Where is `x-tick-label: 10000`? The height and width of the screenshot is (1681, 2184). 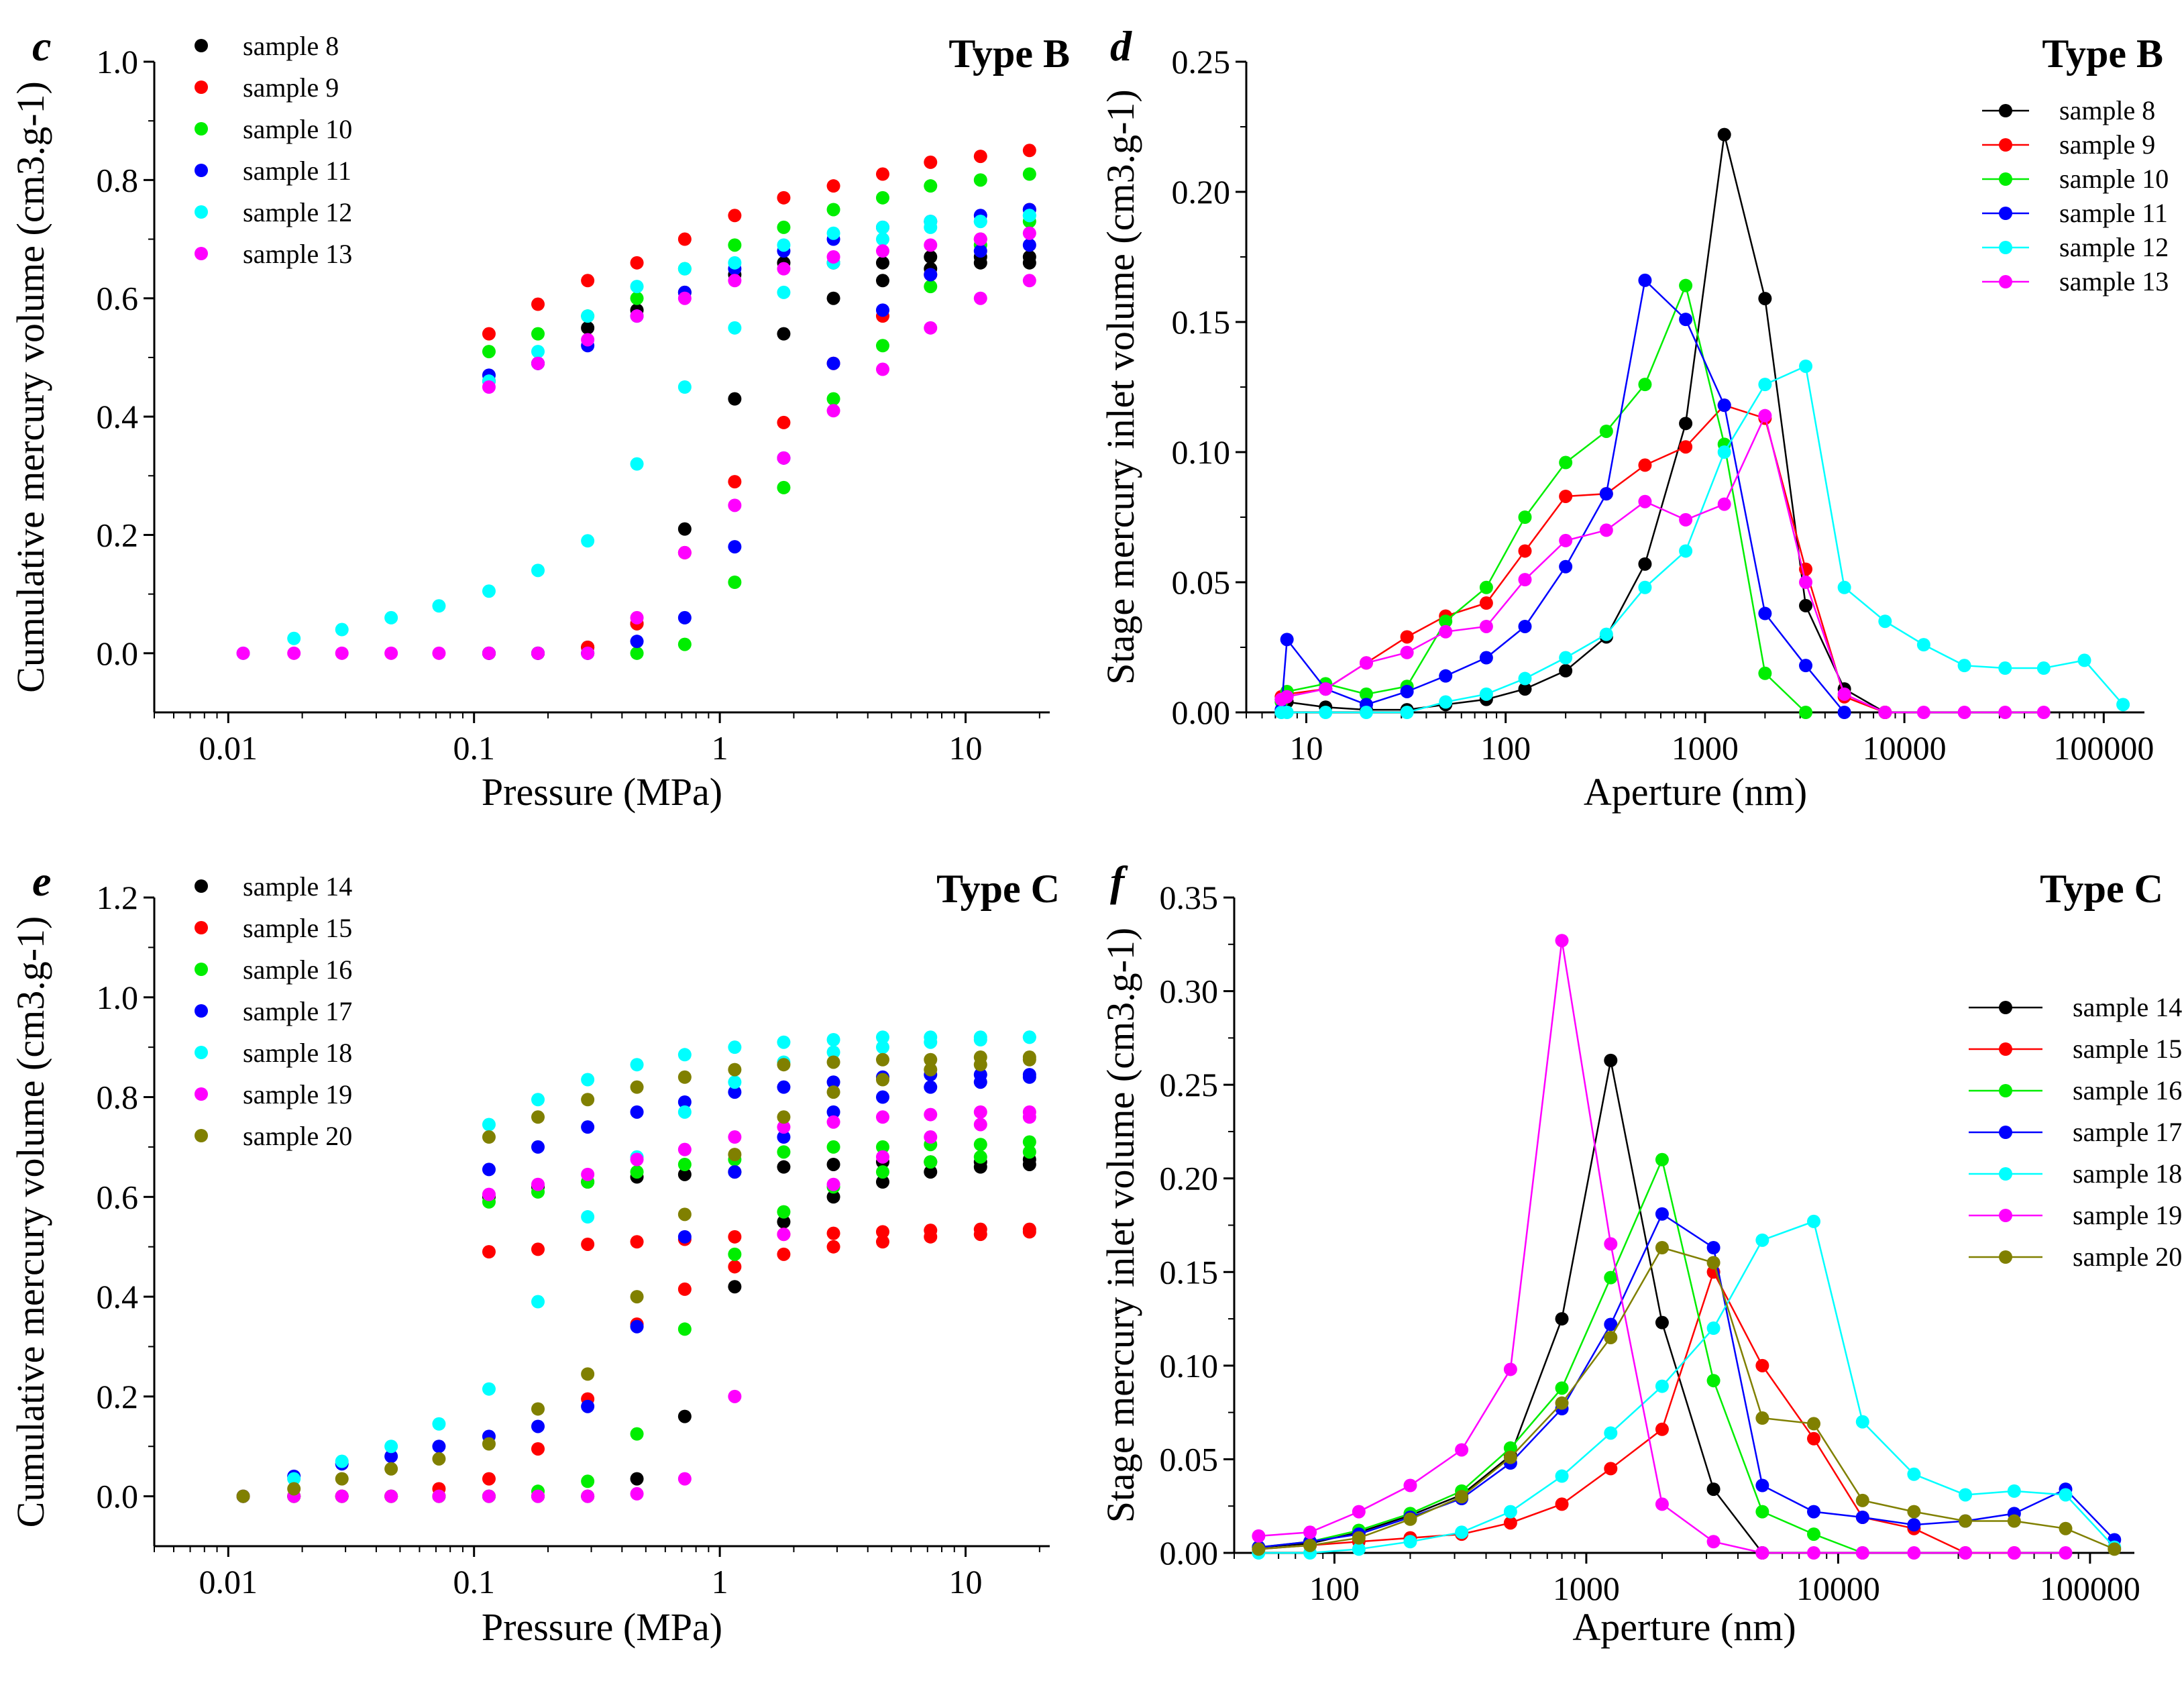
x-tick-label: 10000 is located at coordinates (1838, 1588).